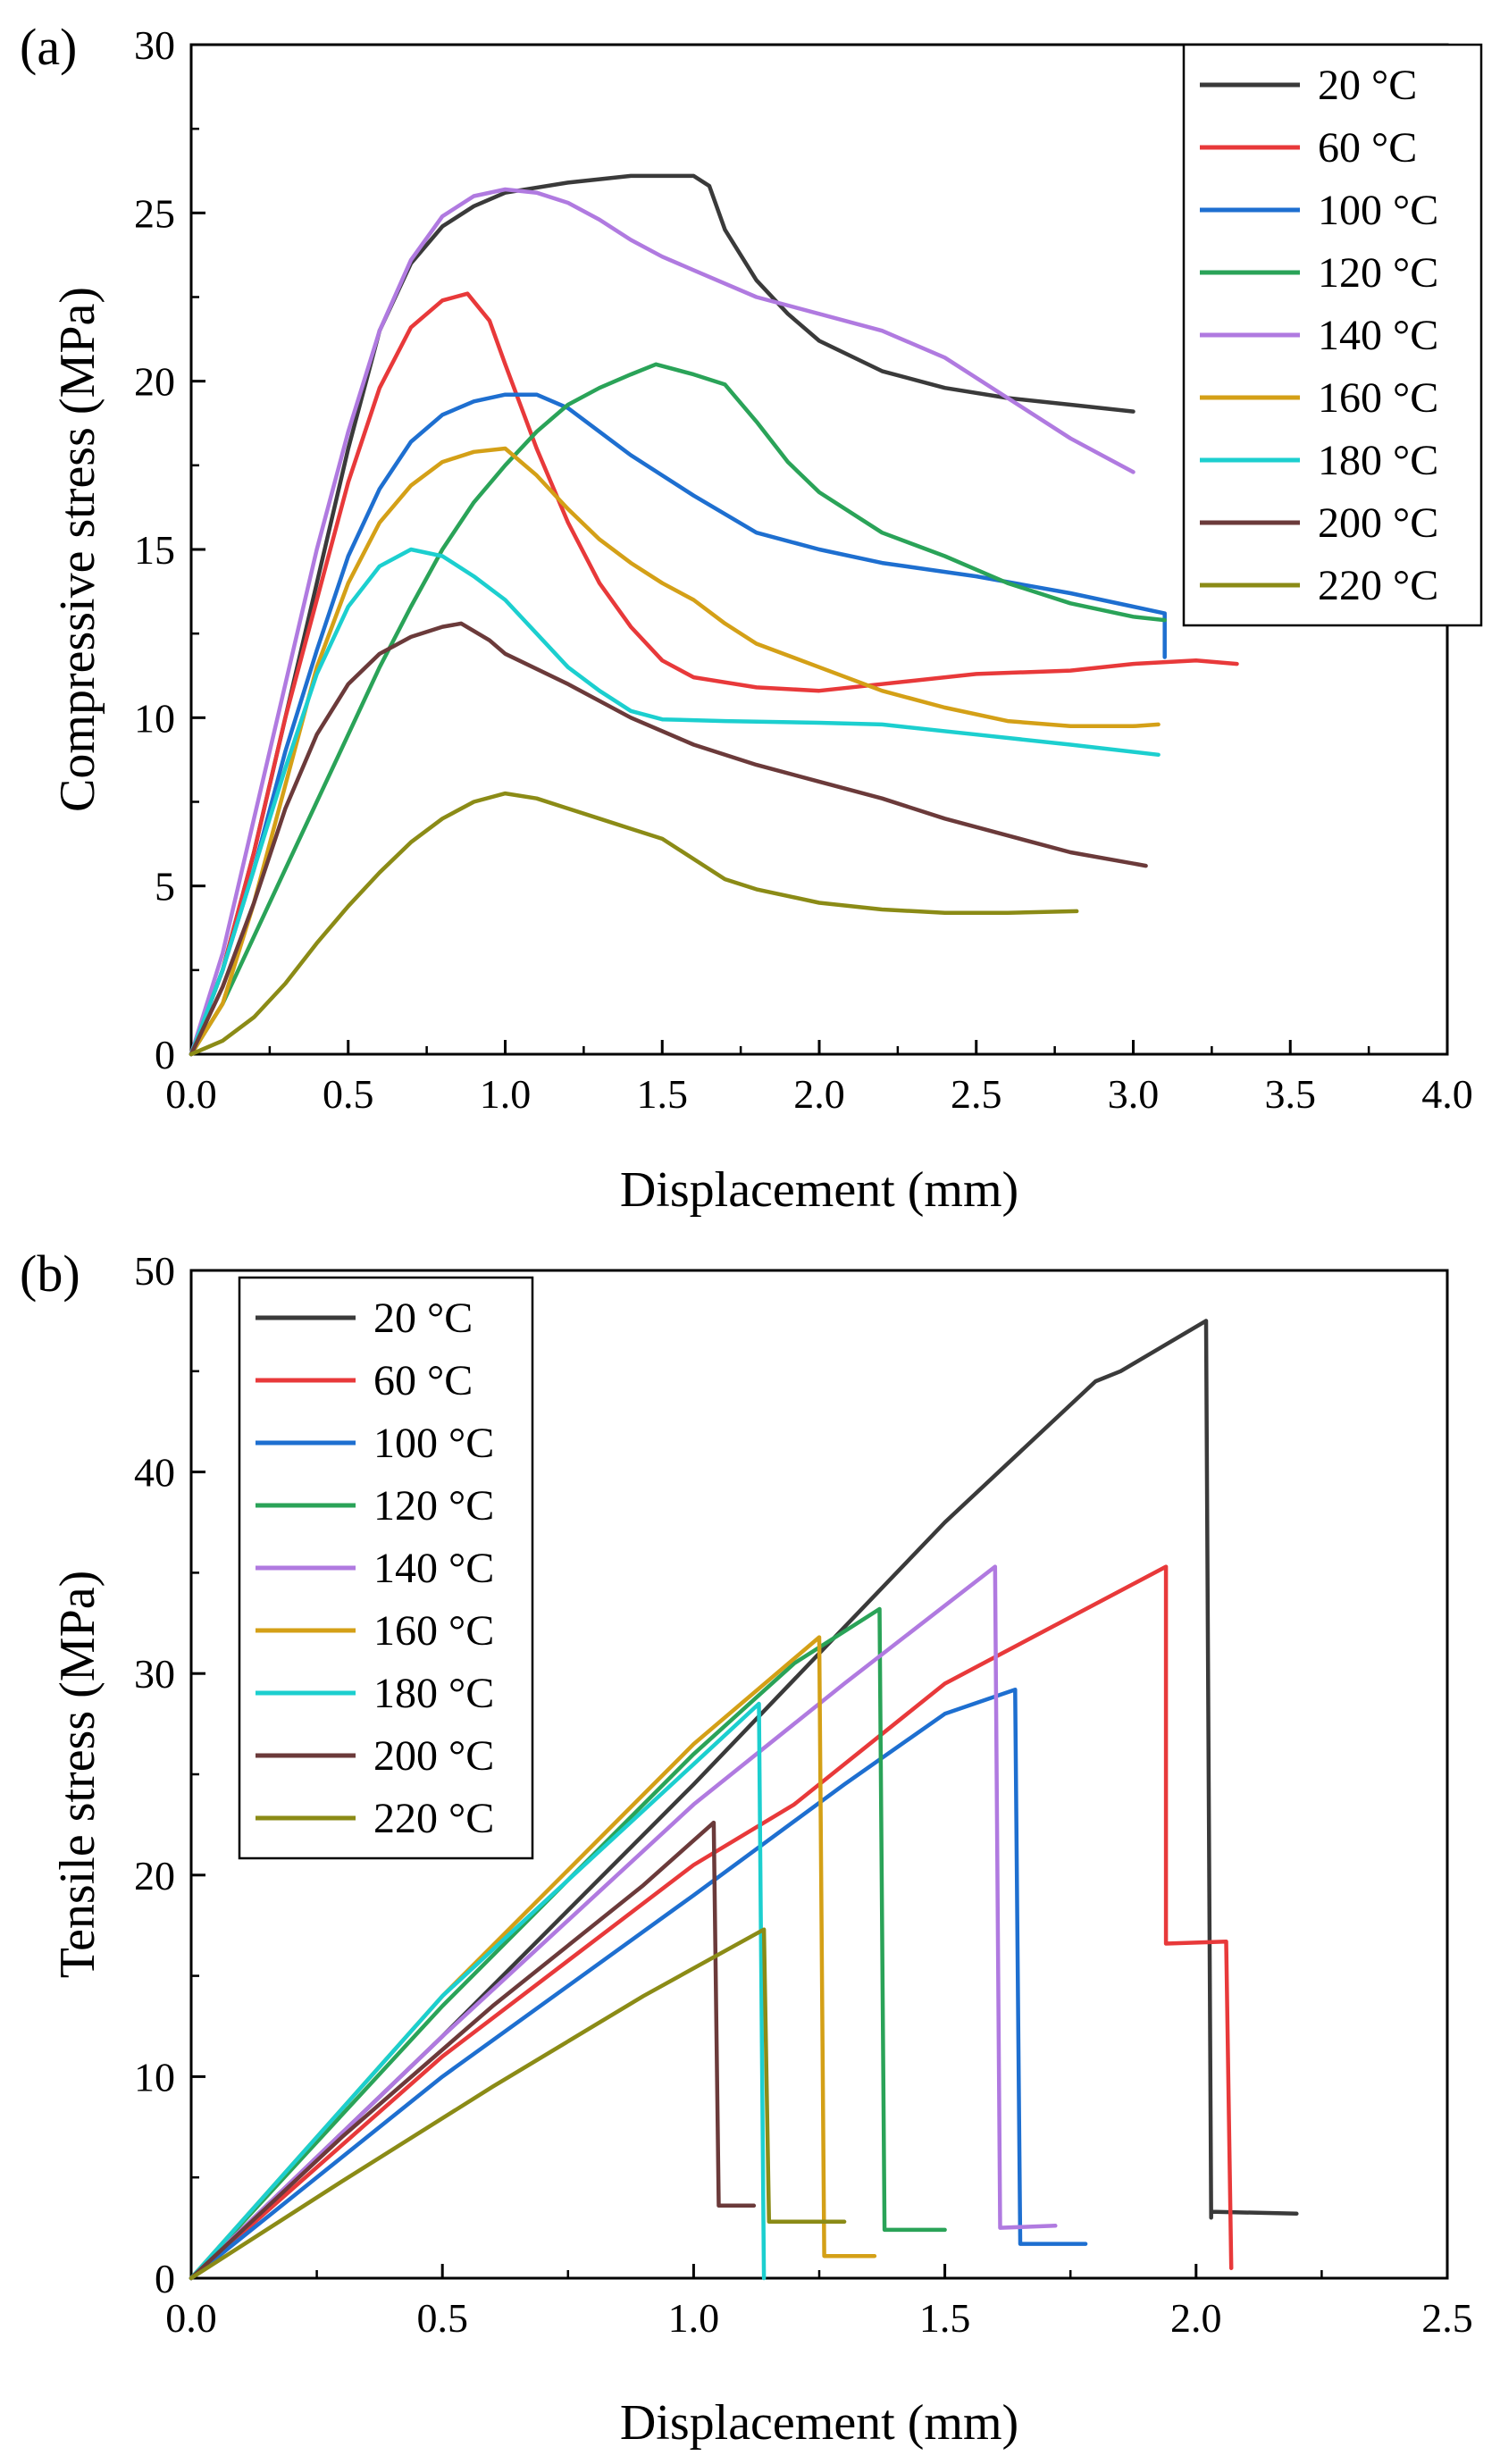  I want to click on y-tick-label: 40, so click(154, 1473).